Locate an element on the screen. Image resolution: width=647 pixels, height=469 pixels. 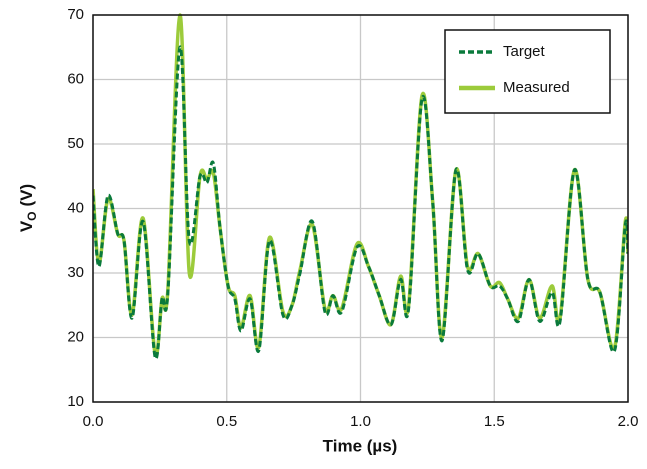
x-tick-label: 2.0 is located at coordinates (628, 421).